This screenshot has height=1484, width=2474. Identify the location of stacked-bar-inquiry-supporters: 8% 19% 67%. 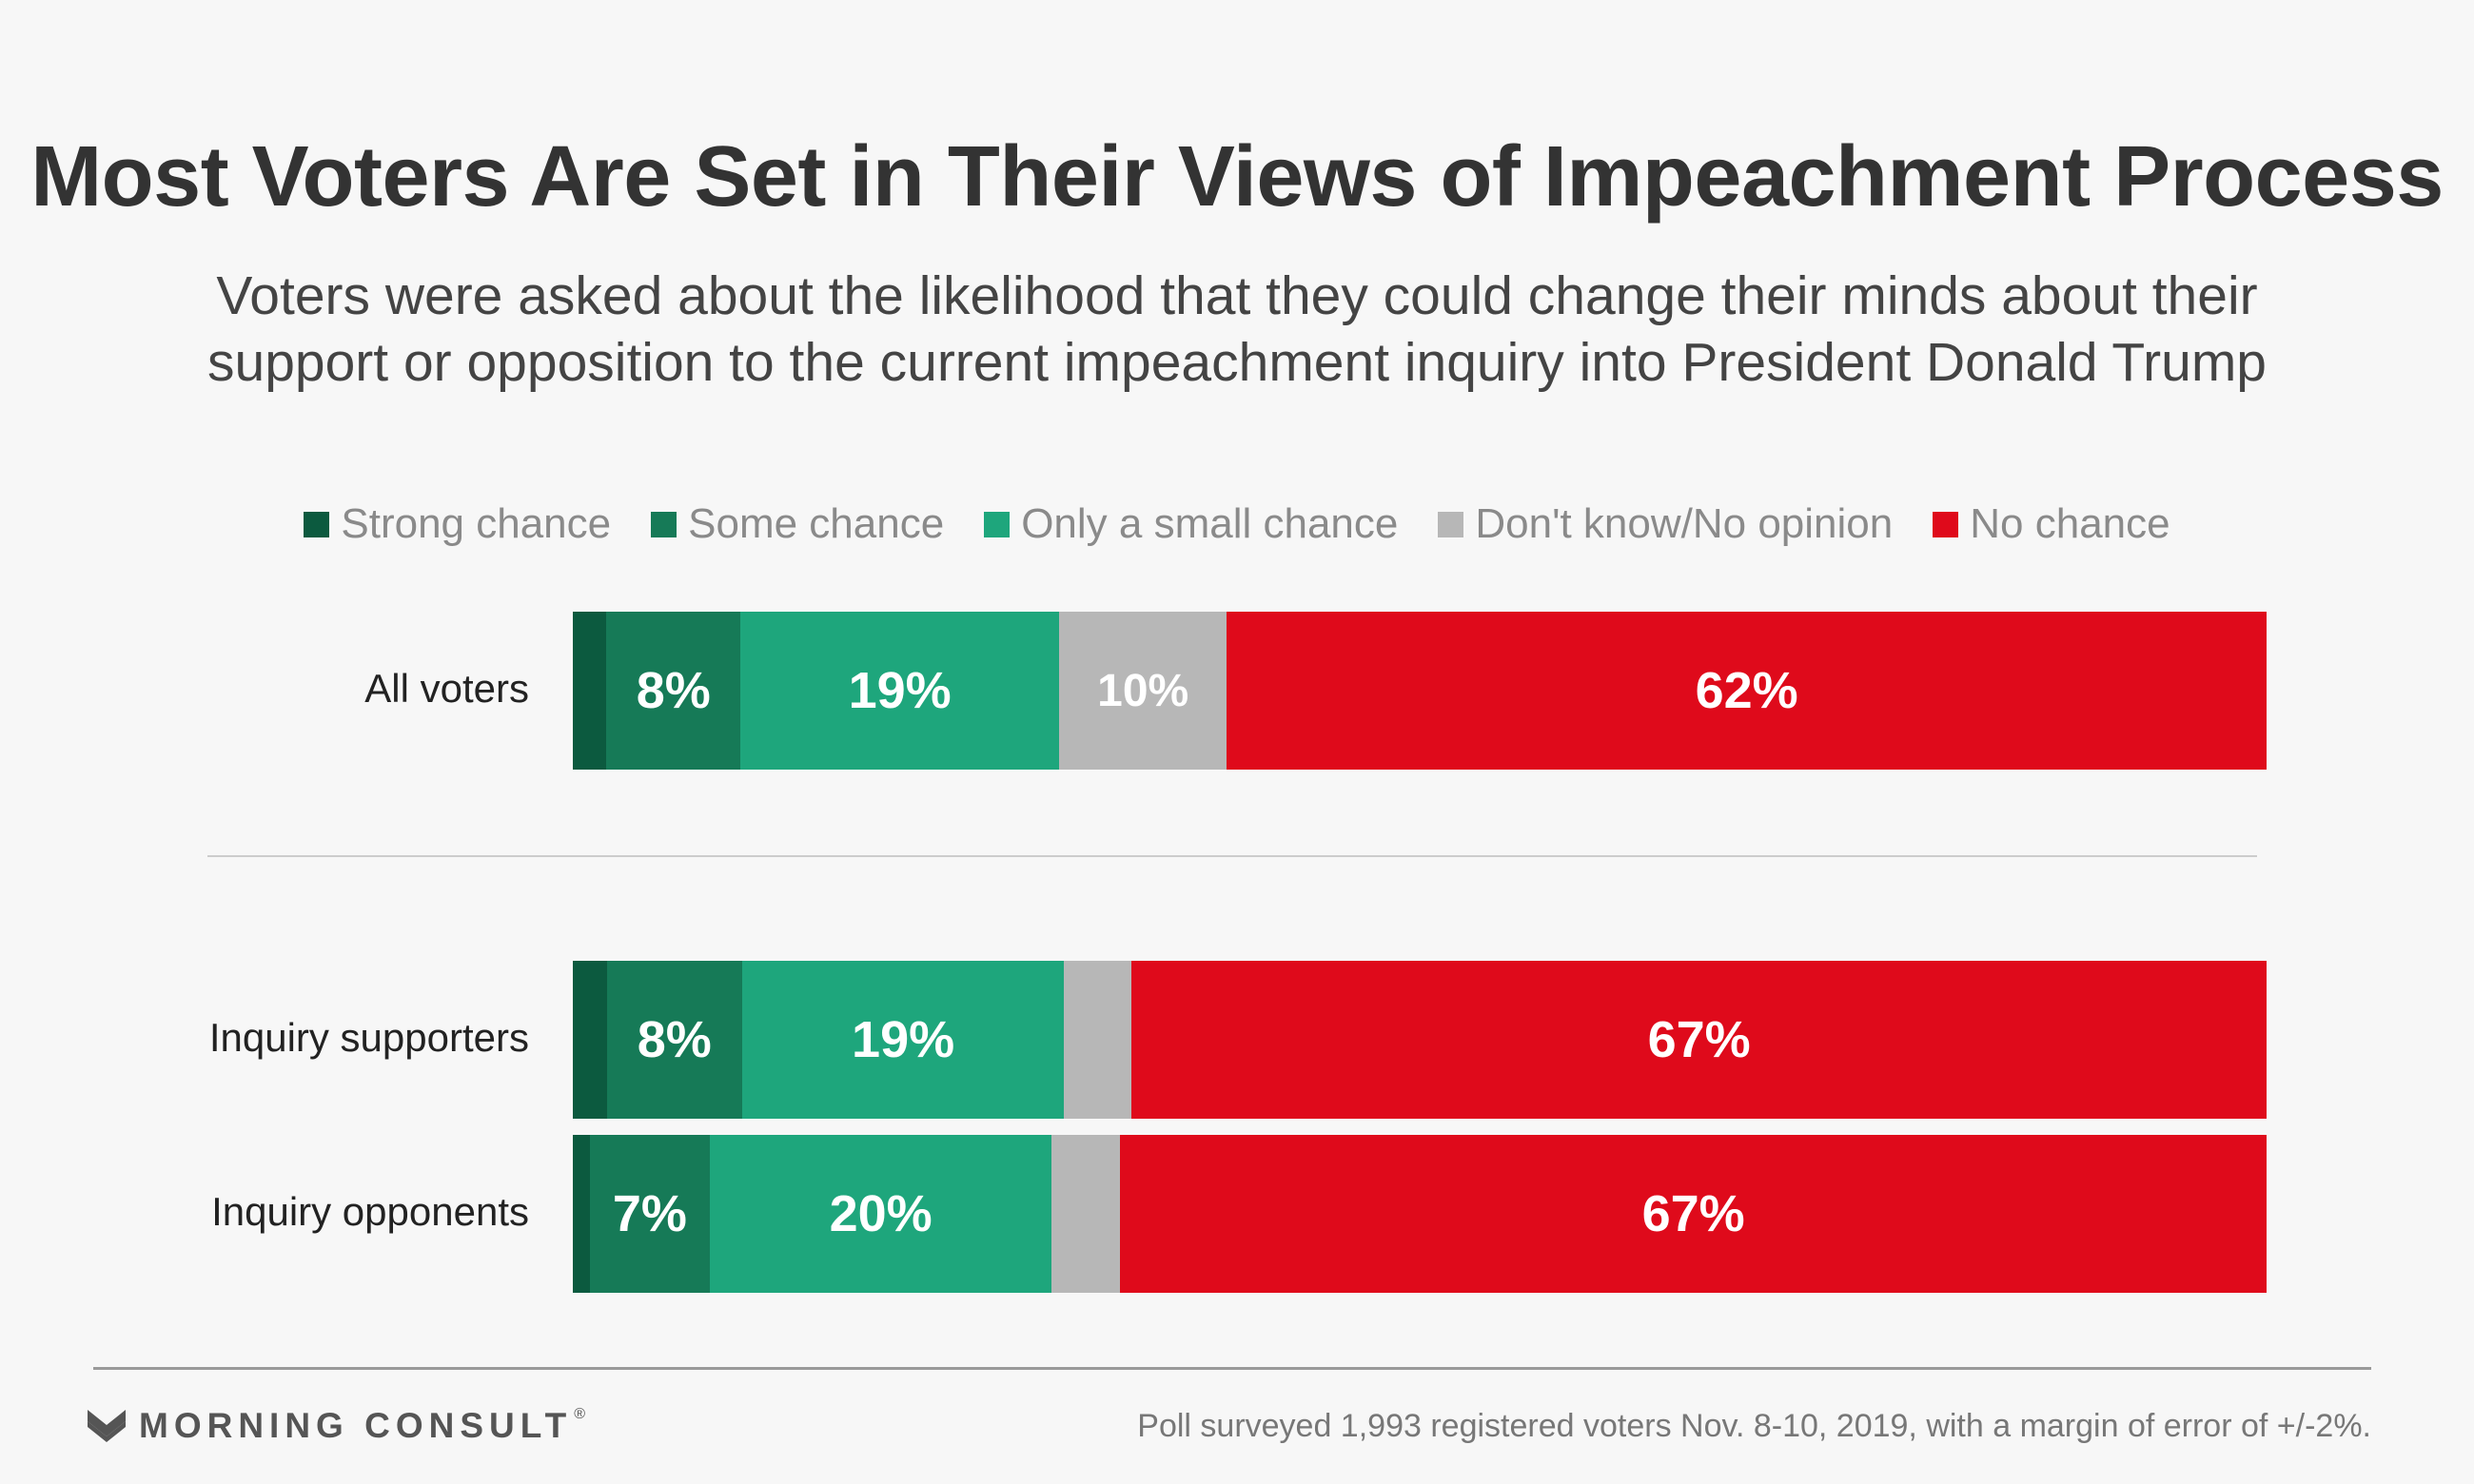
(1420, 1040).